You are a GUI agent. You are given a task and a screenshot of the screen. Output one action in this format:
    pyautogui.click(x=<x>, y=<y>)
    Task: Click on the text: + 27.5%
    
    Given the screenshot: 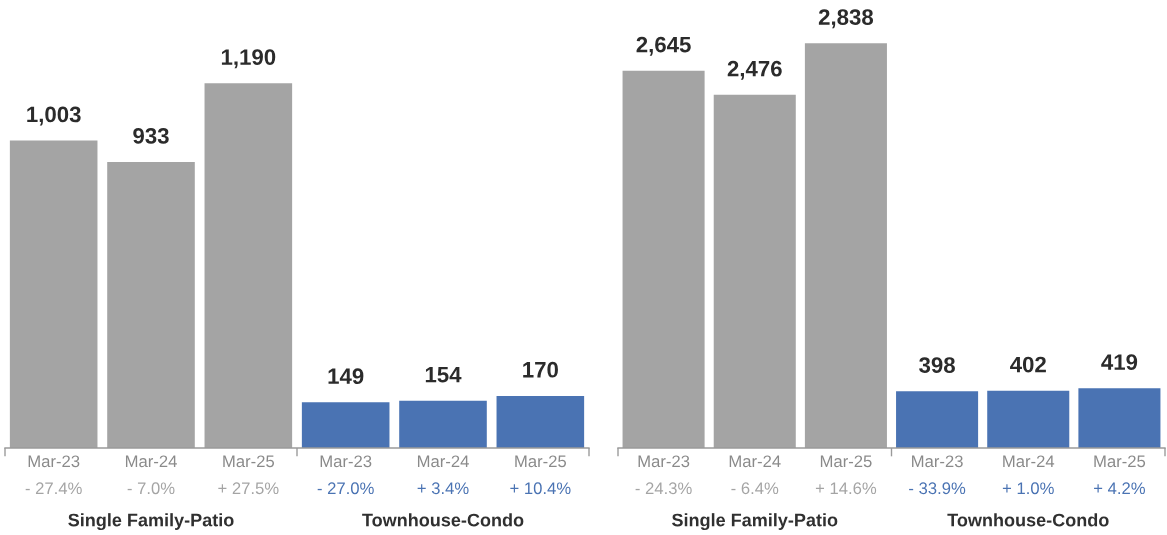 What is the action you would take?
    pyautogui.click(x=248, y=488)
    